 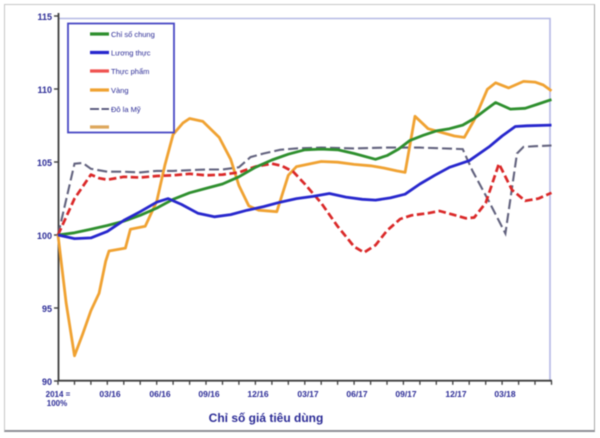 I want to click on svg-text: Thực phẩm, so click(x=130, y=71).